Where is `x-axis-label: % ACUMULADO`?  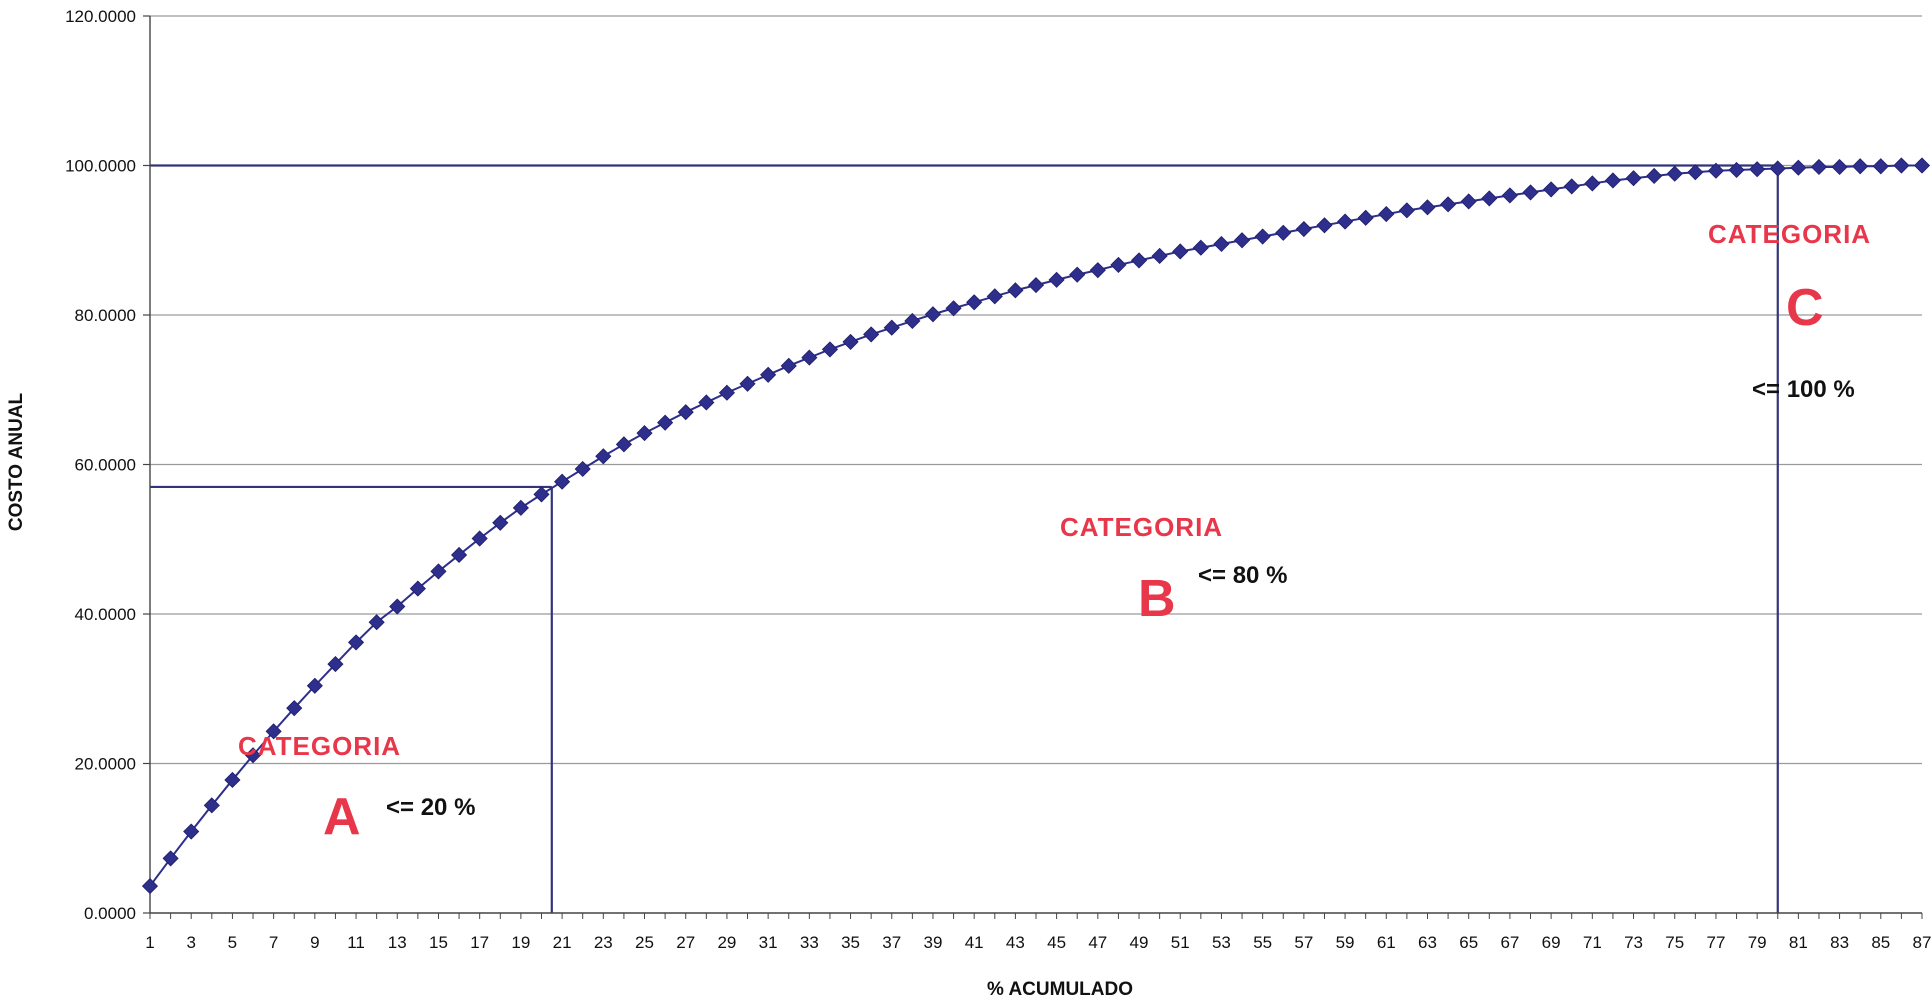
x-axis-label: % ACUMULADO is located at coordinates (1060, 989).